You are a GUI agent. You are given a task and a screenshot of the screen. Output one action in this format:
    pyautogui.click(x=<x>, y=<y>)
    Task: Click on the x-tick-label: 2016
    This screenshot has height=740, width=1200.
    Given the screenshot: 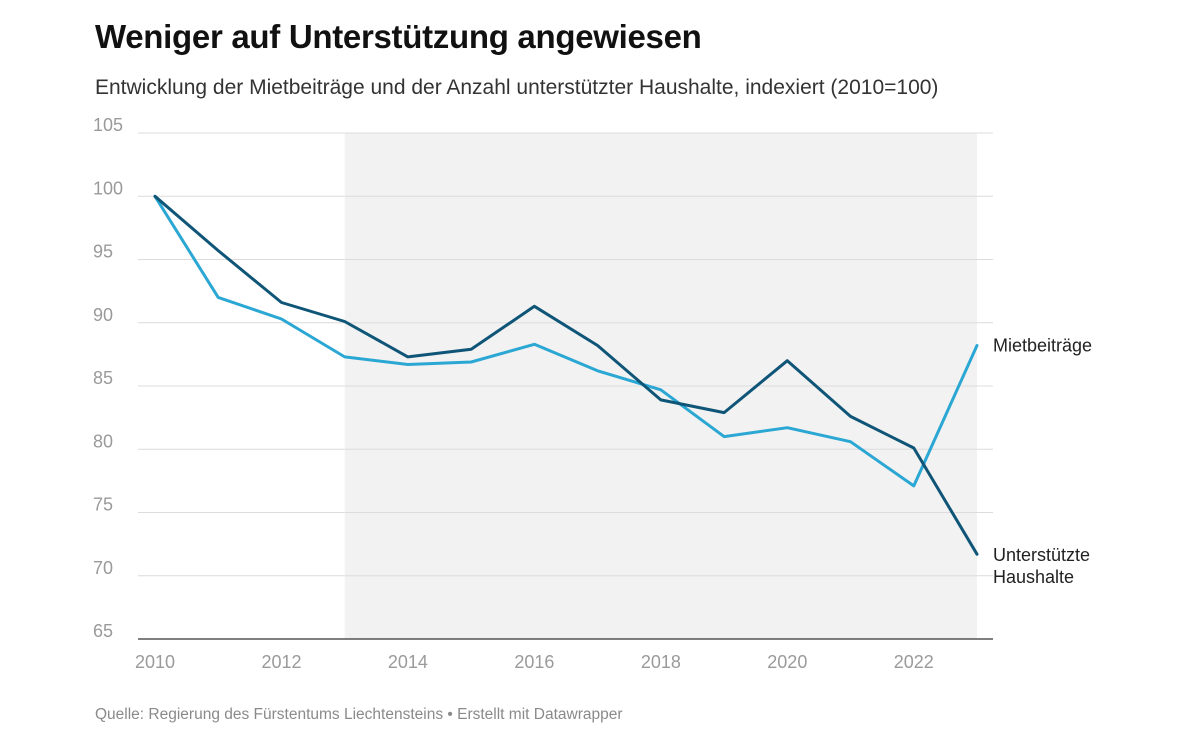 What is the action you would take?
    pyautogui.click(x=534, y=662)
    